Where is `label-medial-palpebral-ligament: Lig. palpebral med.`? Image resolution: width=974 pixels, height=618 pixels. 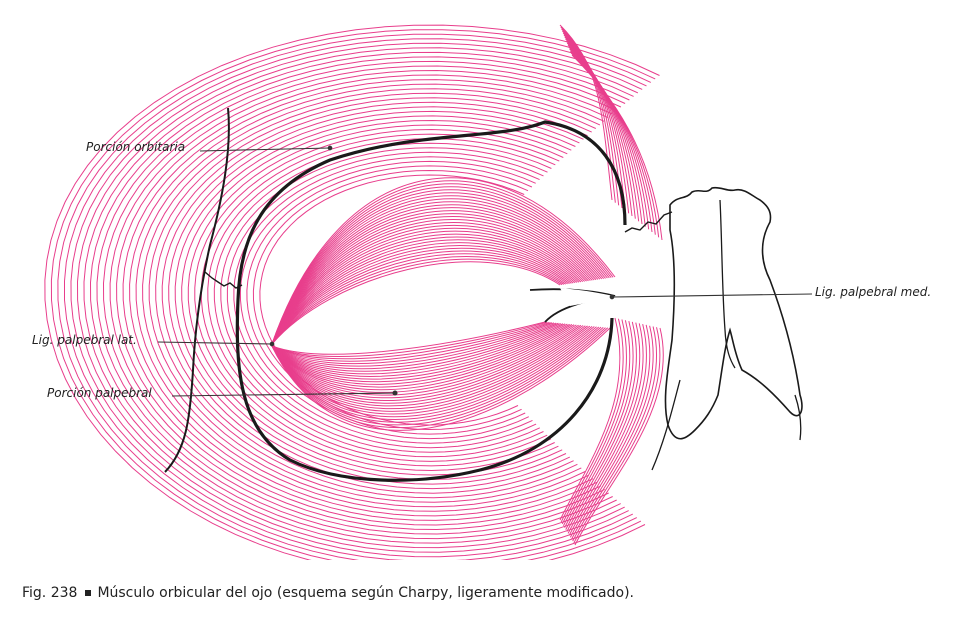
label-medial-palpebral-ligament: Lig. palpebral med. is located at coordinates (873, 292).